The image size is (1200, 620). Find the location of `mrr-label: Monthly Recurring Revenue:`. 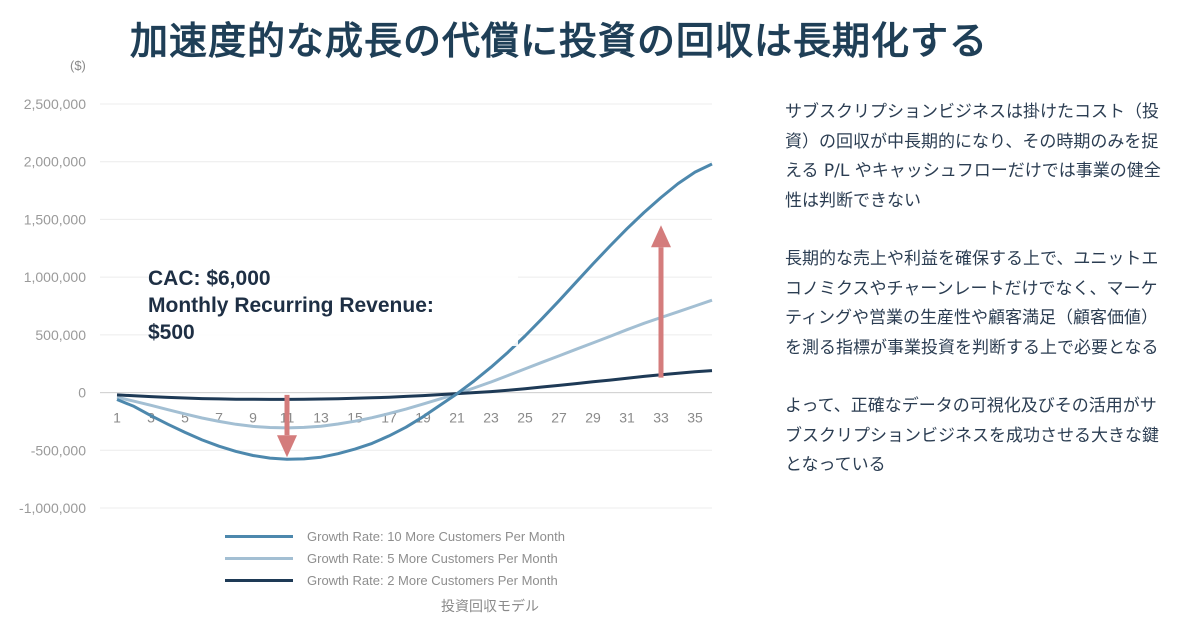

mrr-label: Monthly Recurring Revenue: is located at coordinates (291, 305).